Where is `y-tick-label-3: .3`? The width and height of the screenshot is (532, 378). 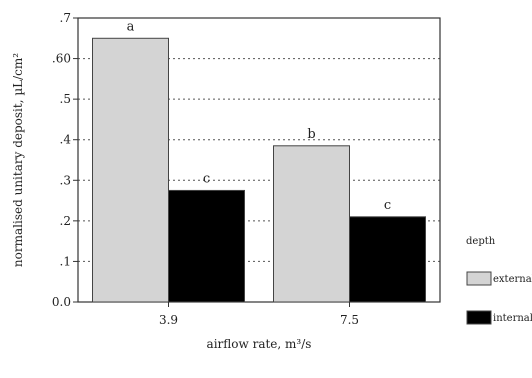 y-tick-label-3: .3 is located at coordinates (65, 180).